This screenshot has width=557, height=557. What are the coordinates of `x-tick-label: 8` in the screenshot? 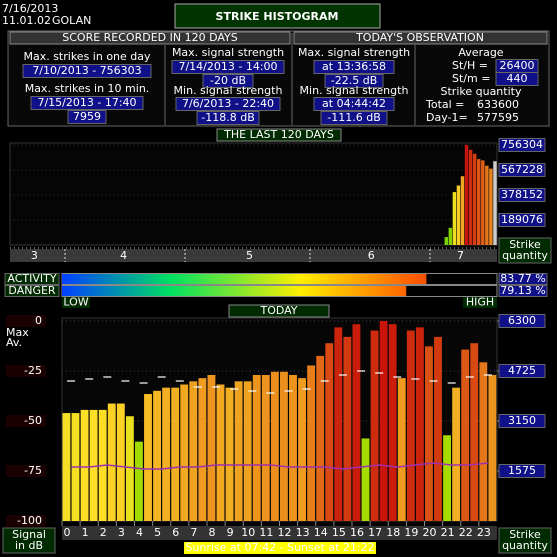 It's located at (212, 532).